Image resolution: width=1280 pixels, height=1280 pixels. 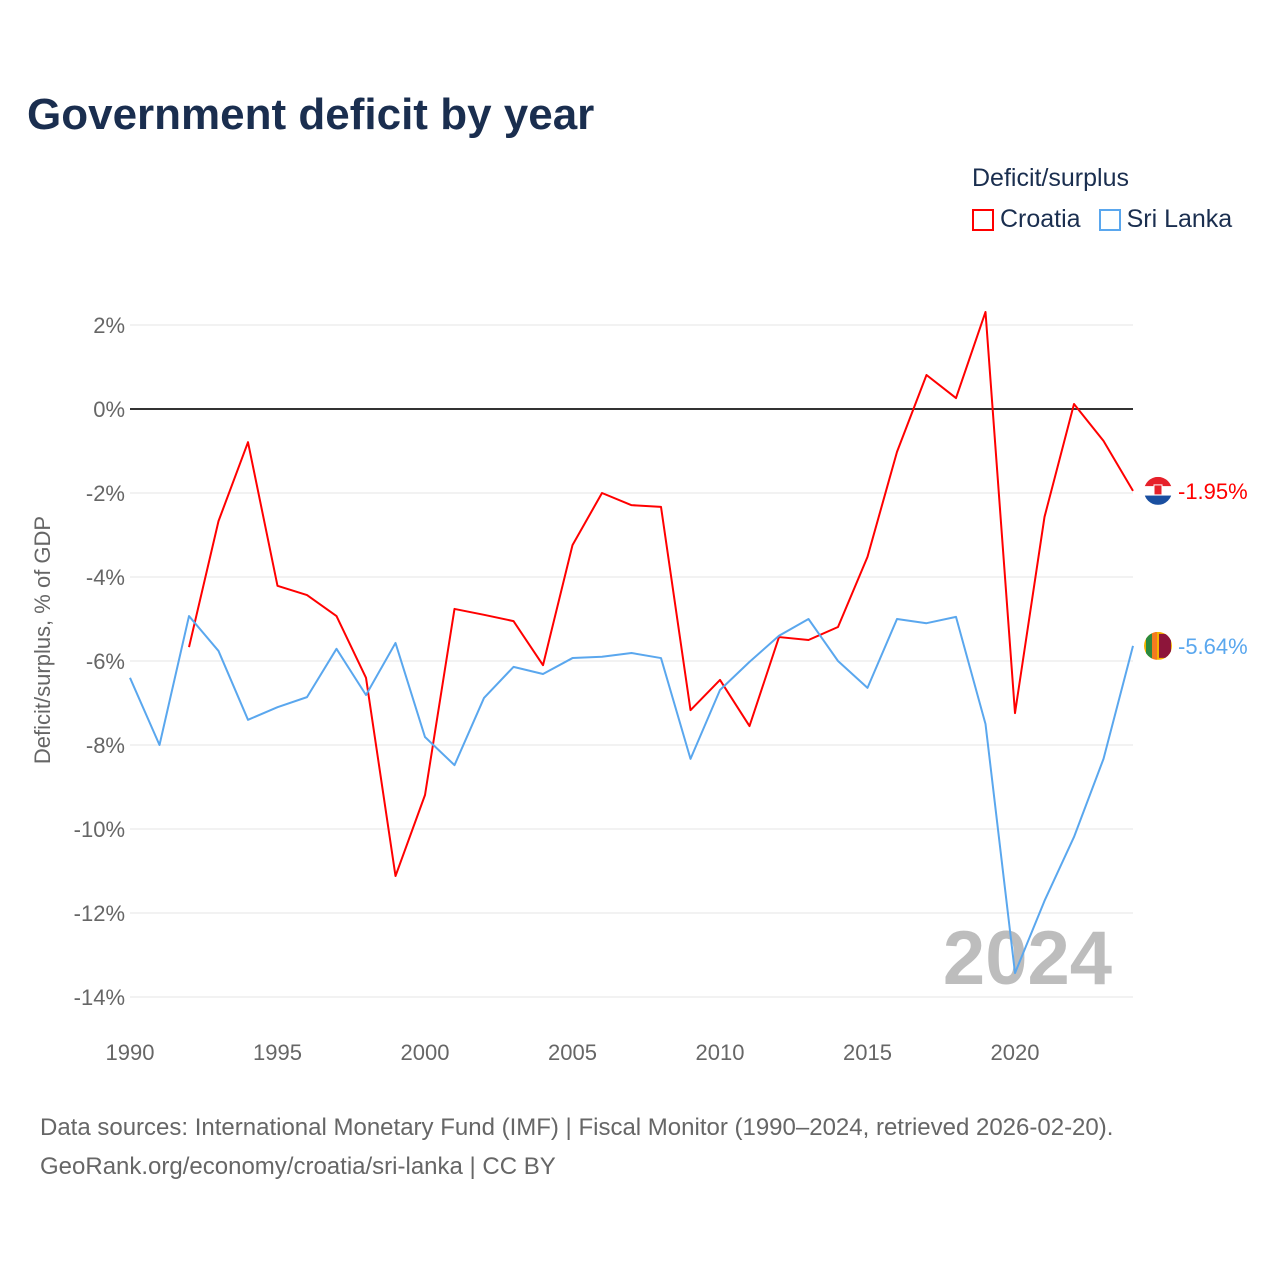 What do you see at coordinates (42, 640) in the screenshot?
I see `y-axis-label: Deficit/surplus, % of GDP` at bounding box center [42, 640].